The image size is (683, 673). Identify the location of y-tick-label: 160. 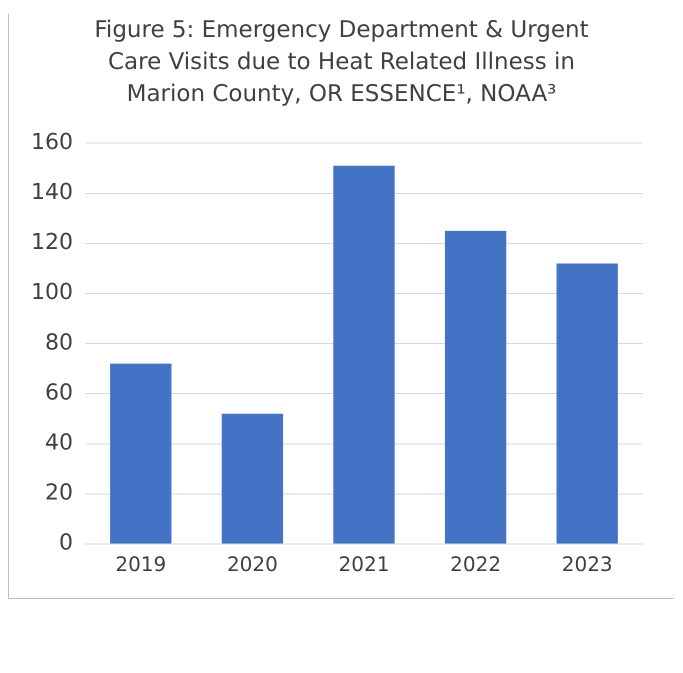
(51, 142).